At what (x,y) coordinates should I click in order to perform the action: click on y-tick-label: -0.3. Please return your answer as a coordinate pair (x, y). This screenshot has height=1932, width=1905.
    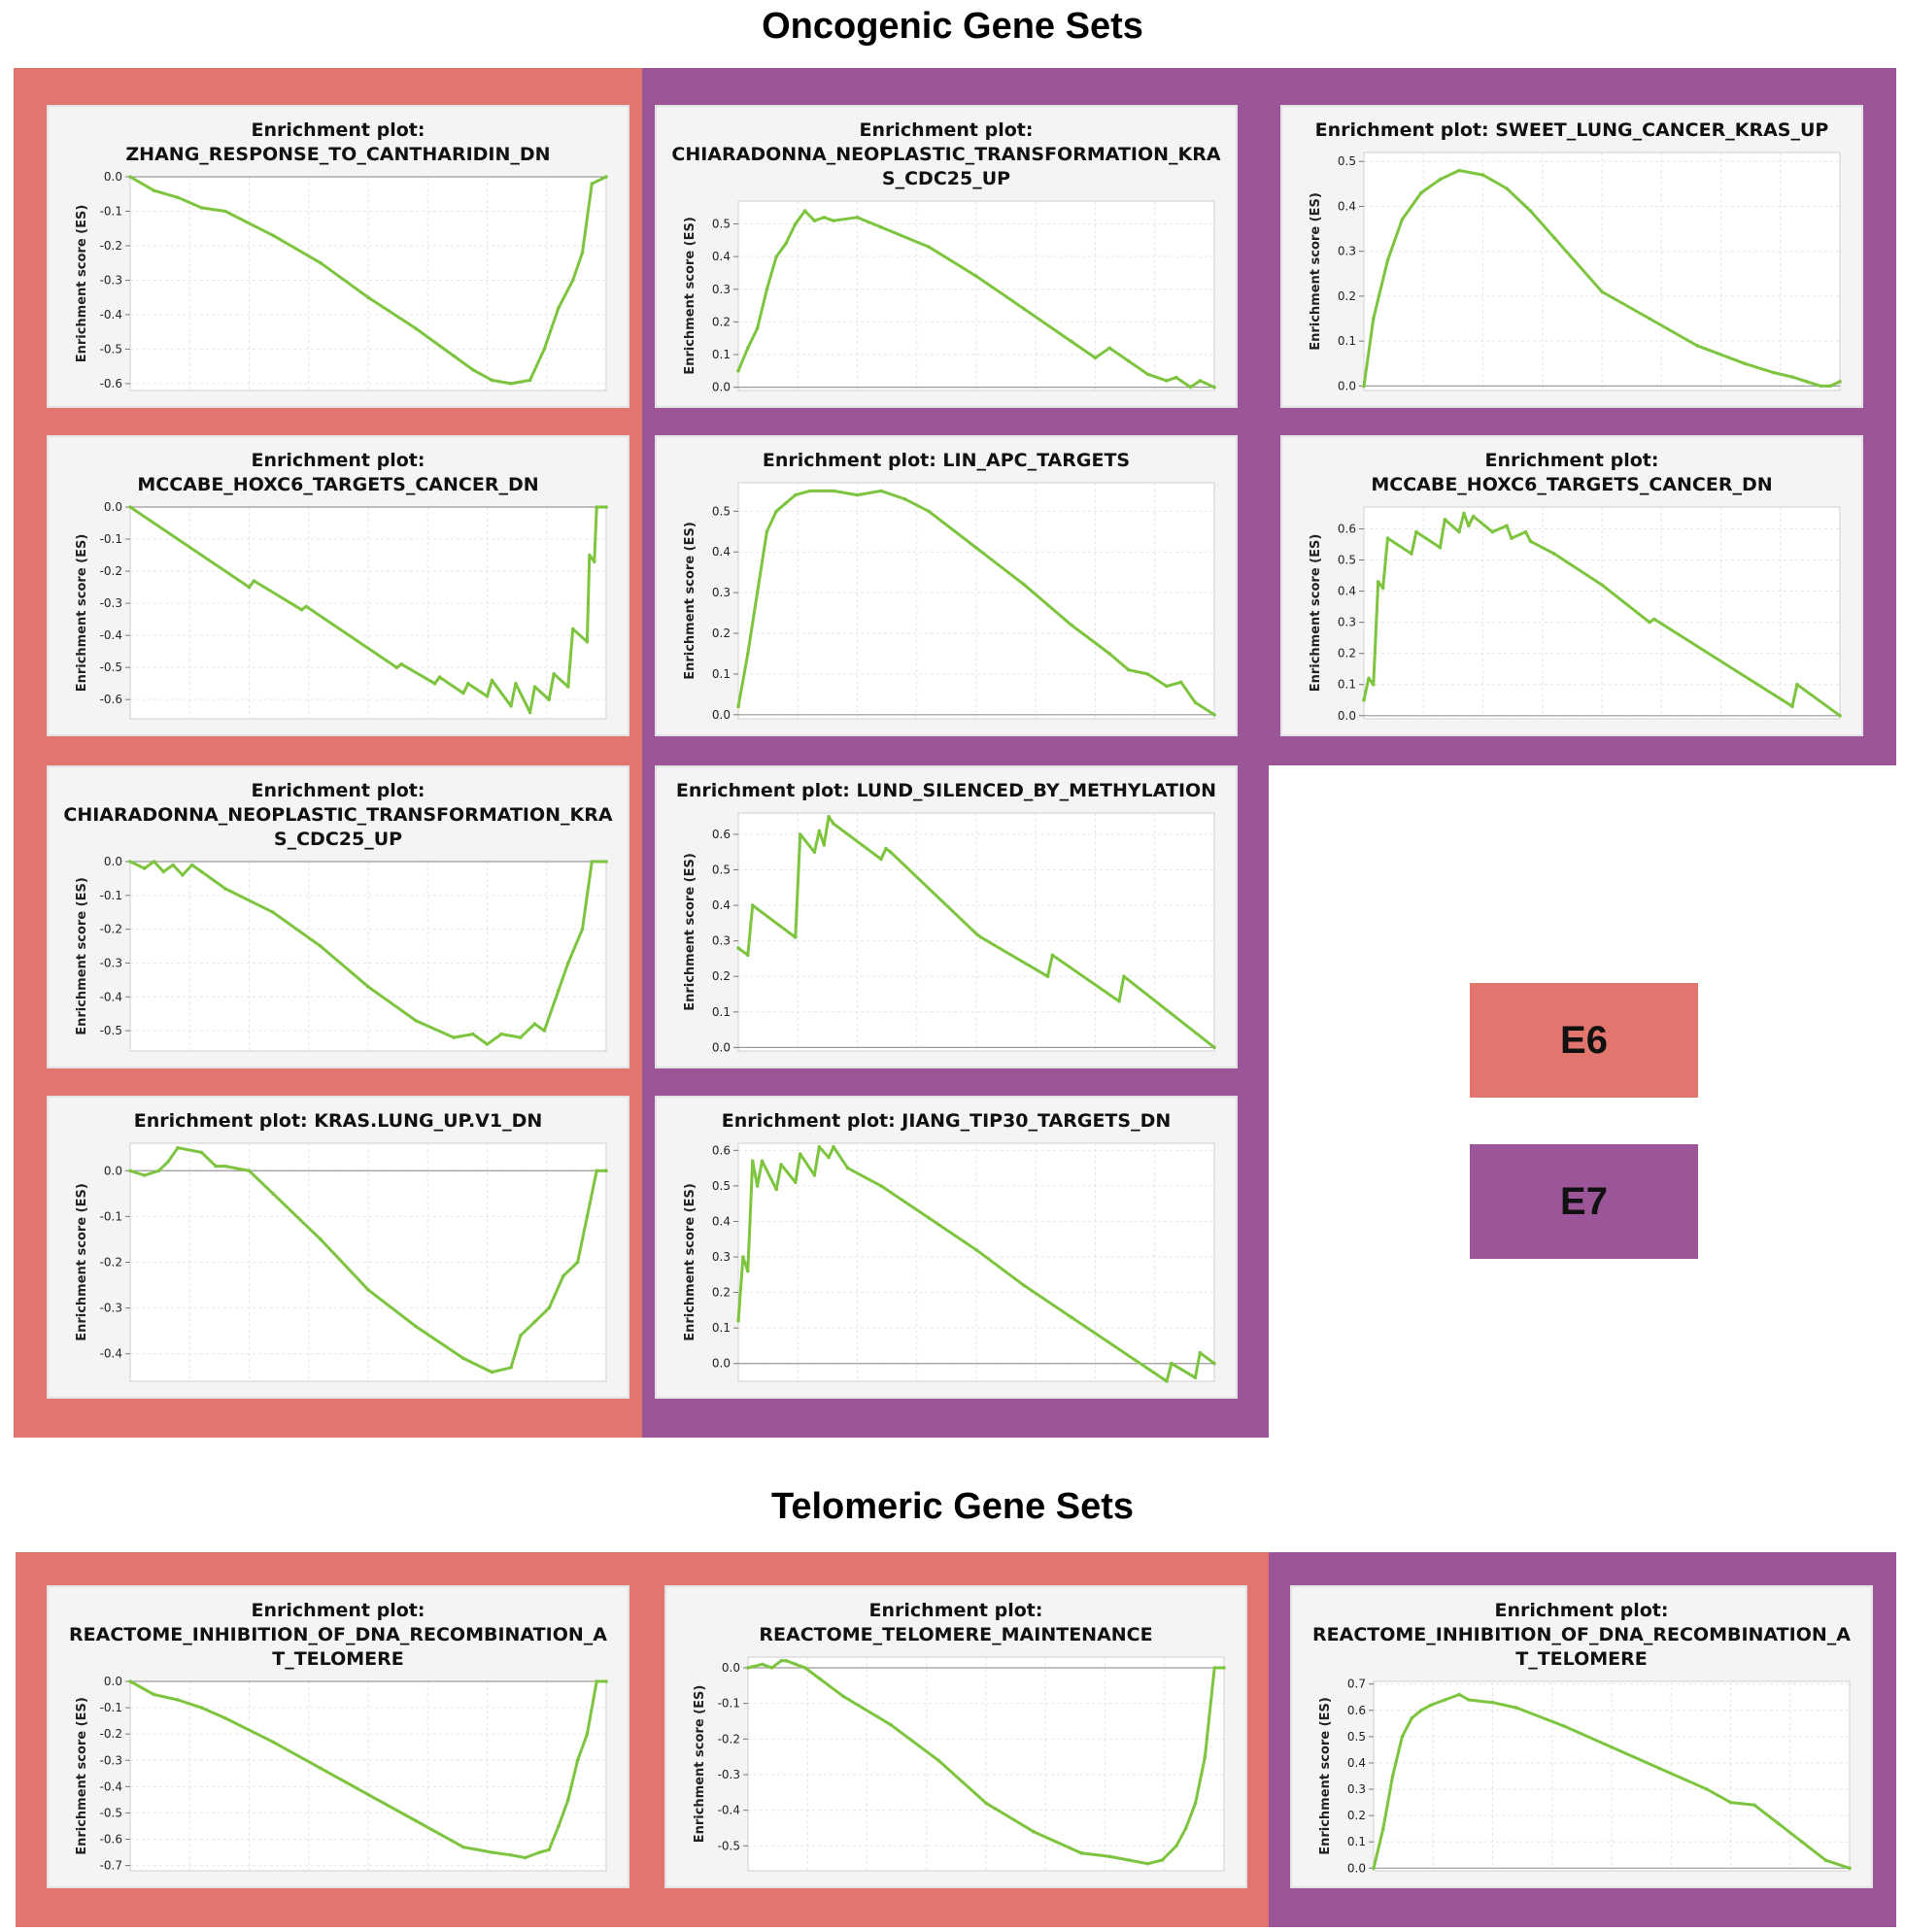
    Looking at the image, I should click on (111, 603).